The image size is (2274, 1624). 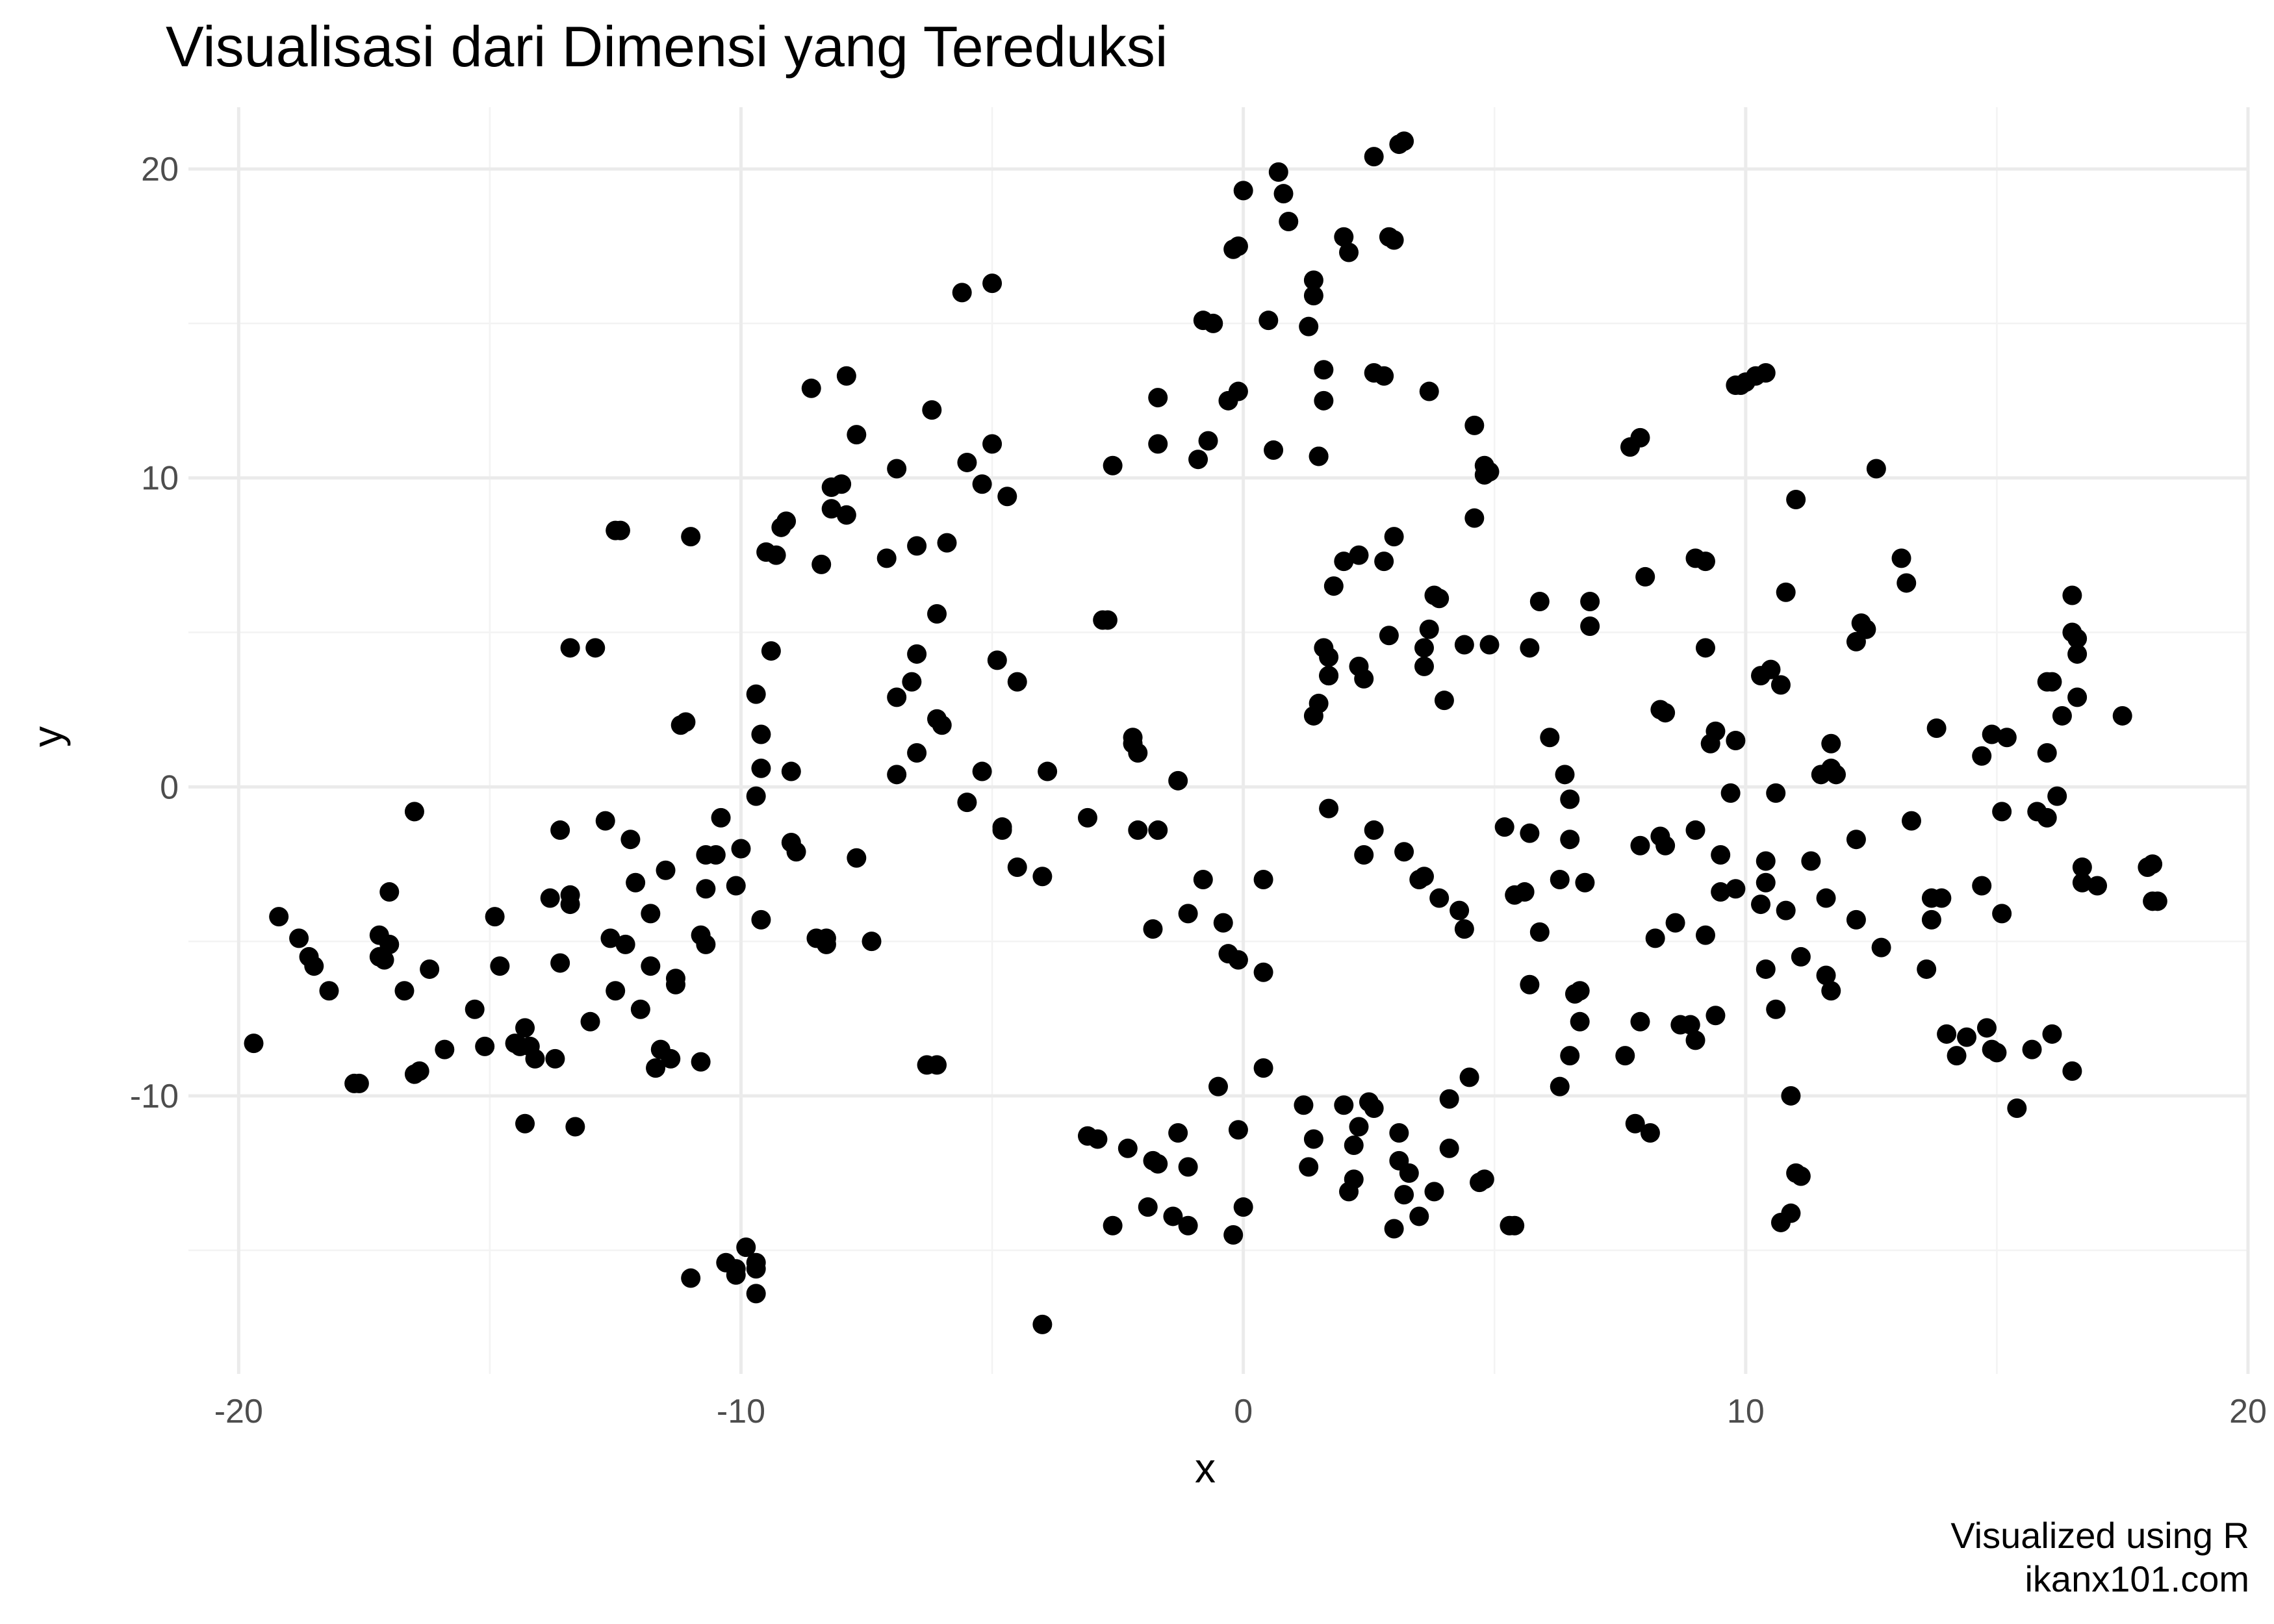 What do you see at coordinates (667, 46) in the screenshot?
I see `chart-title: Visualisasi dari Dimensi yang Tereduksi` at bounding box center [667, 46].